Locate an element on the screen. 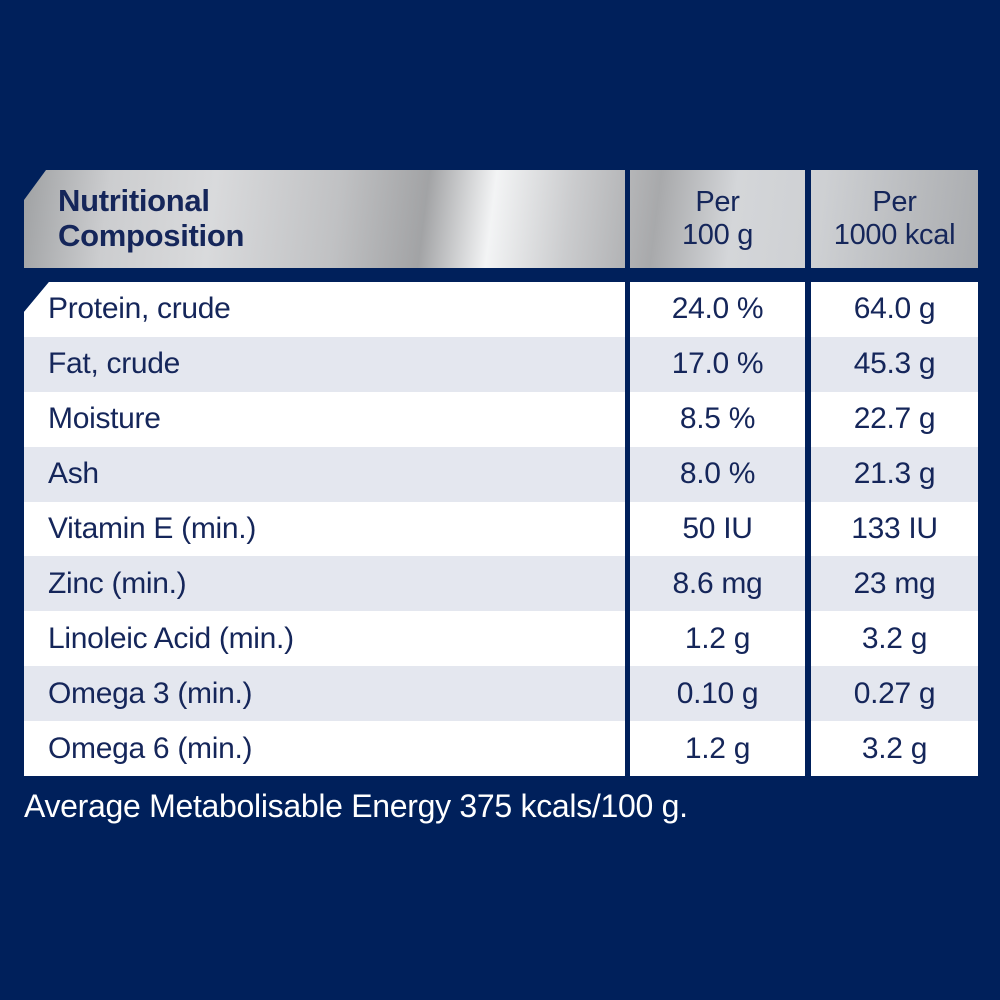 The image size is (1000, 1000). table-row: Omega 6 (min.) 1.2 g 3.2 g is located at coordinates (501, 748).